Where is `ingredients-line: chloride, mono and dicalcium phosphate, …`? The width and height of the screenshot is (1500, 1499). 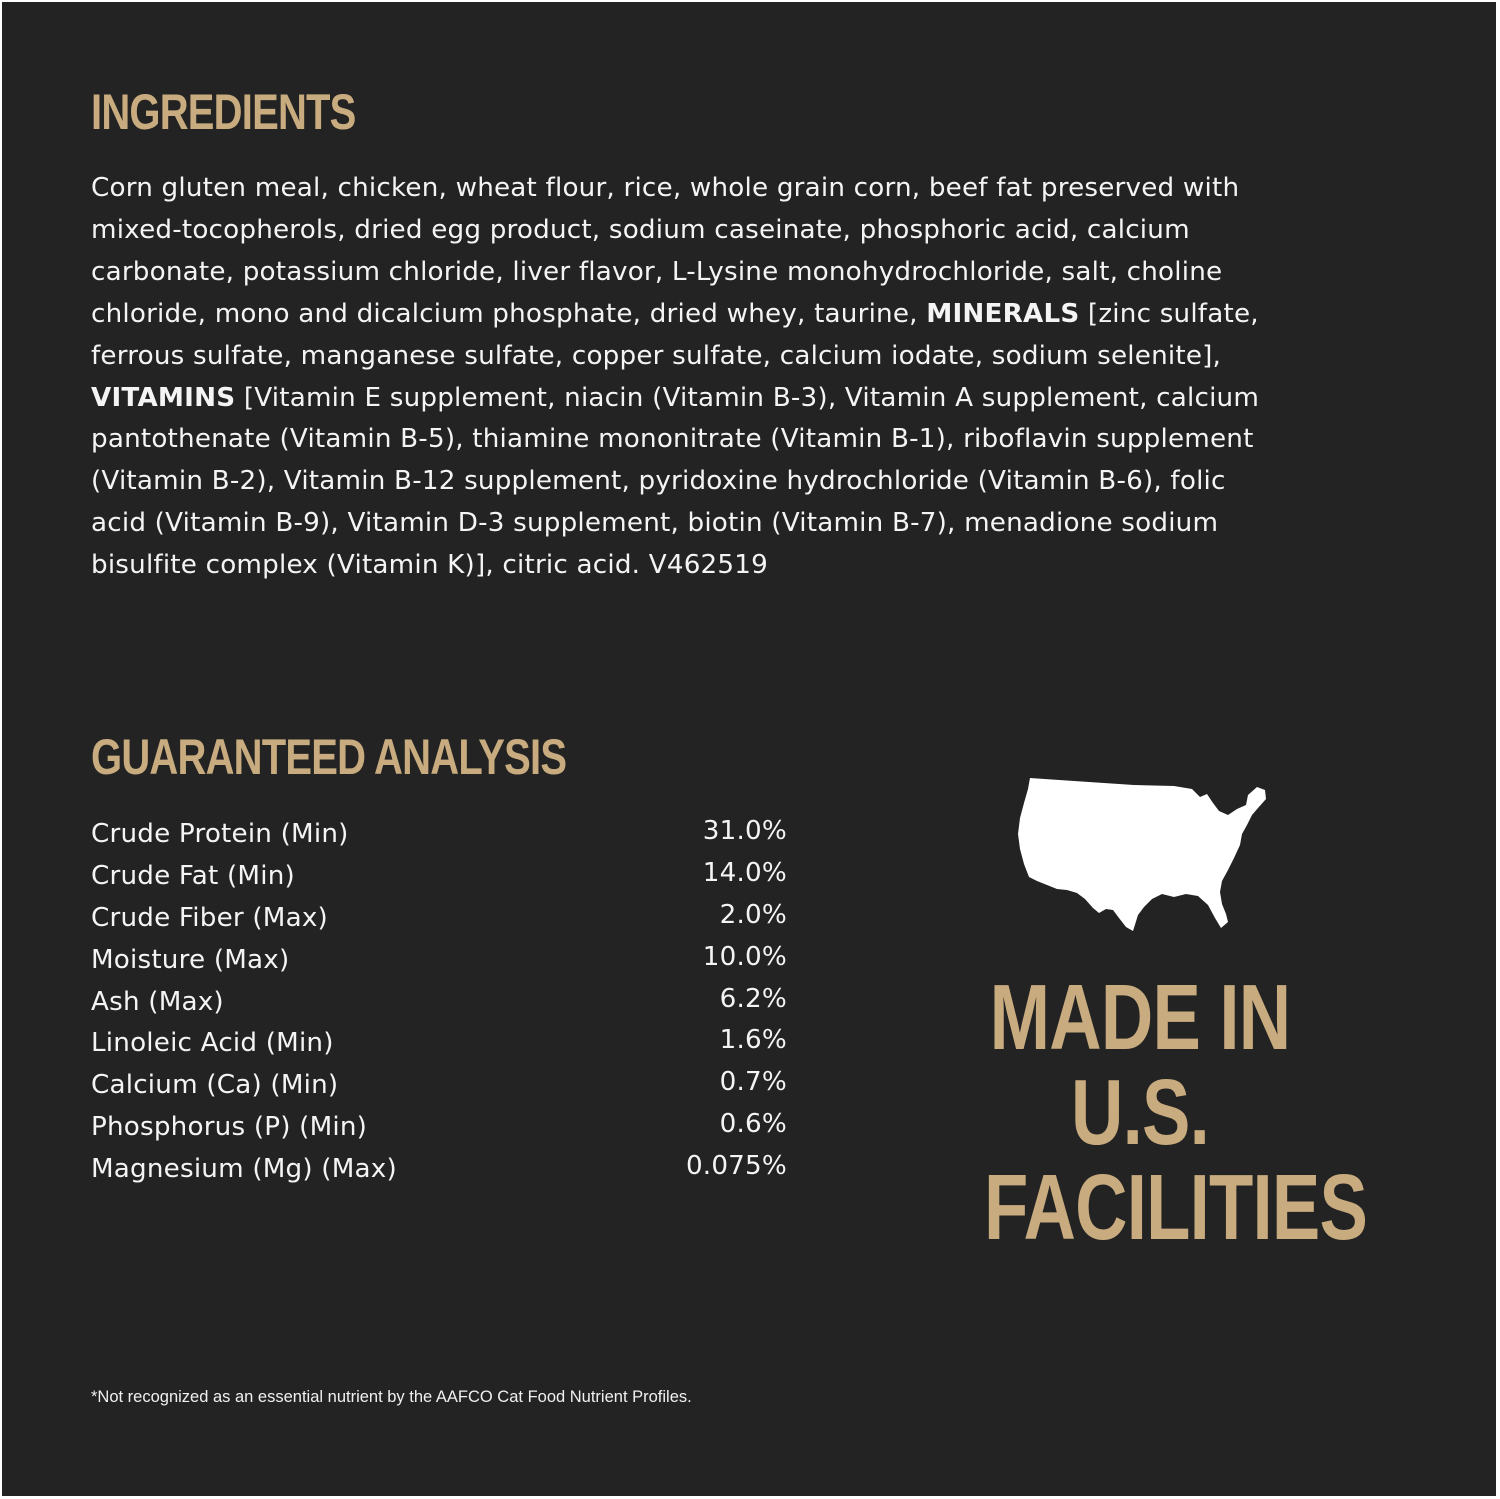 ingredients-line: chloride, mono and dicalcium phosphate, … is located at coordinates (675, 313).